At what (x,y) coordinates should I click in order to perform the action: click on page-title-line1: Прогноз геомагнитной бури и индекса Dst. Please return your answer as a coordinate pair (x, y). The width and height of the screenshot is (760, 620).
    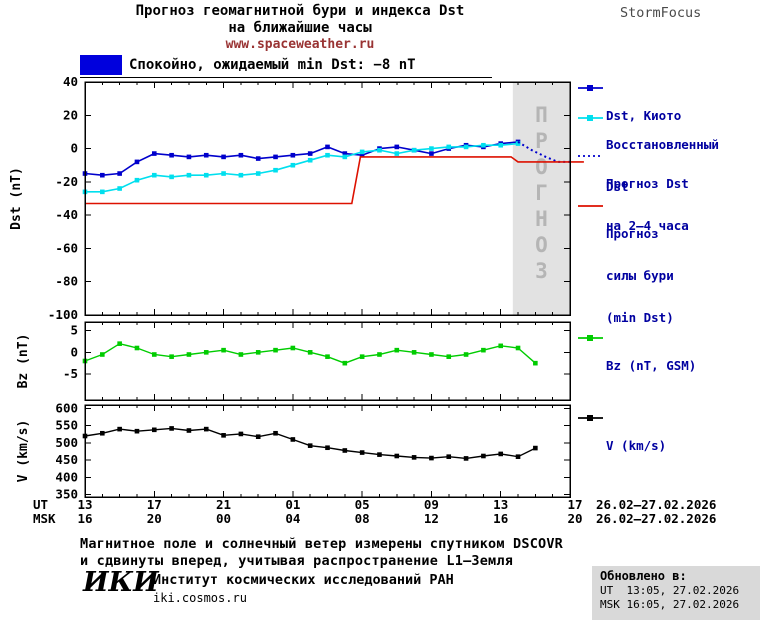
    Looking at the image, I should click on (300, 11).